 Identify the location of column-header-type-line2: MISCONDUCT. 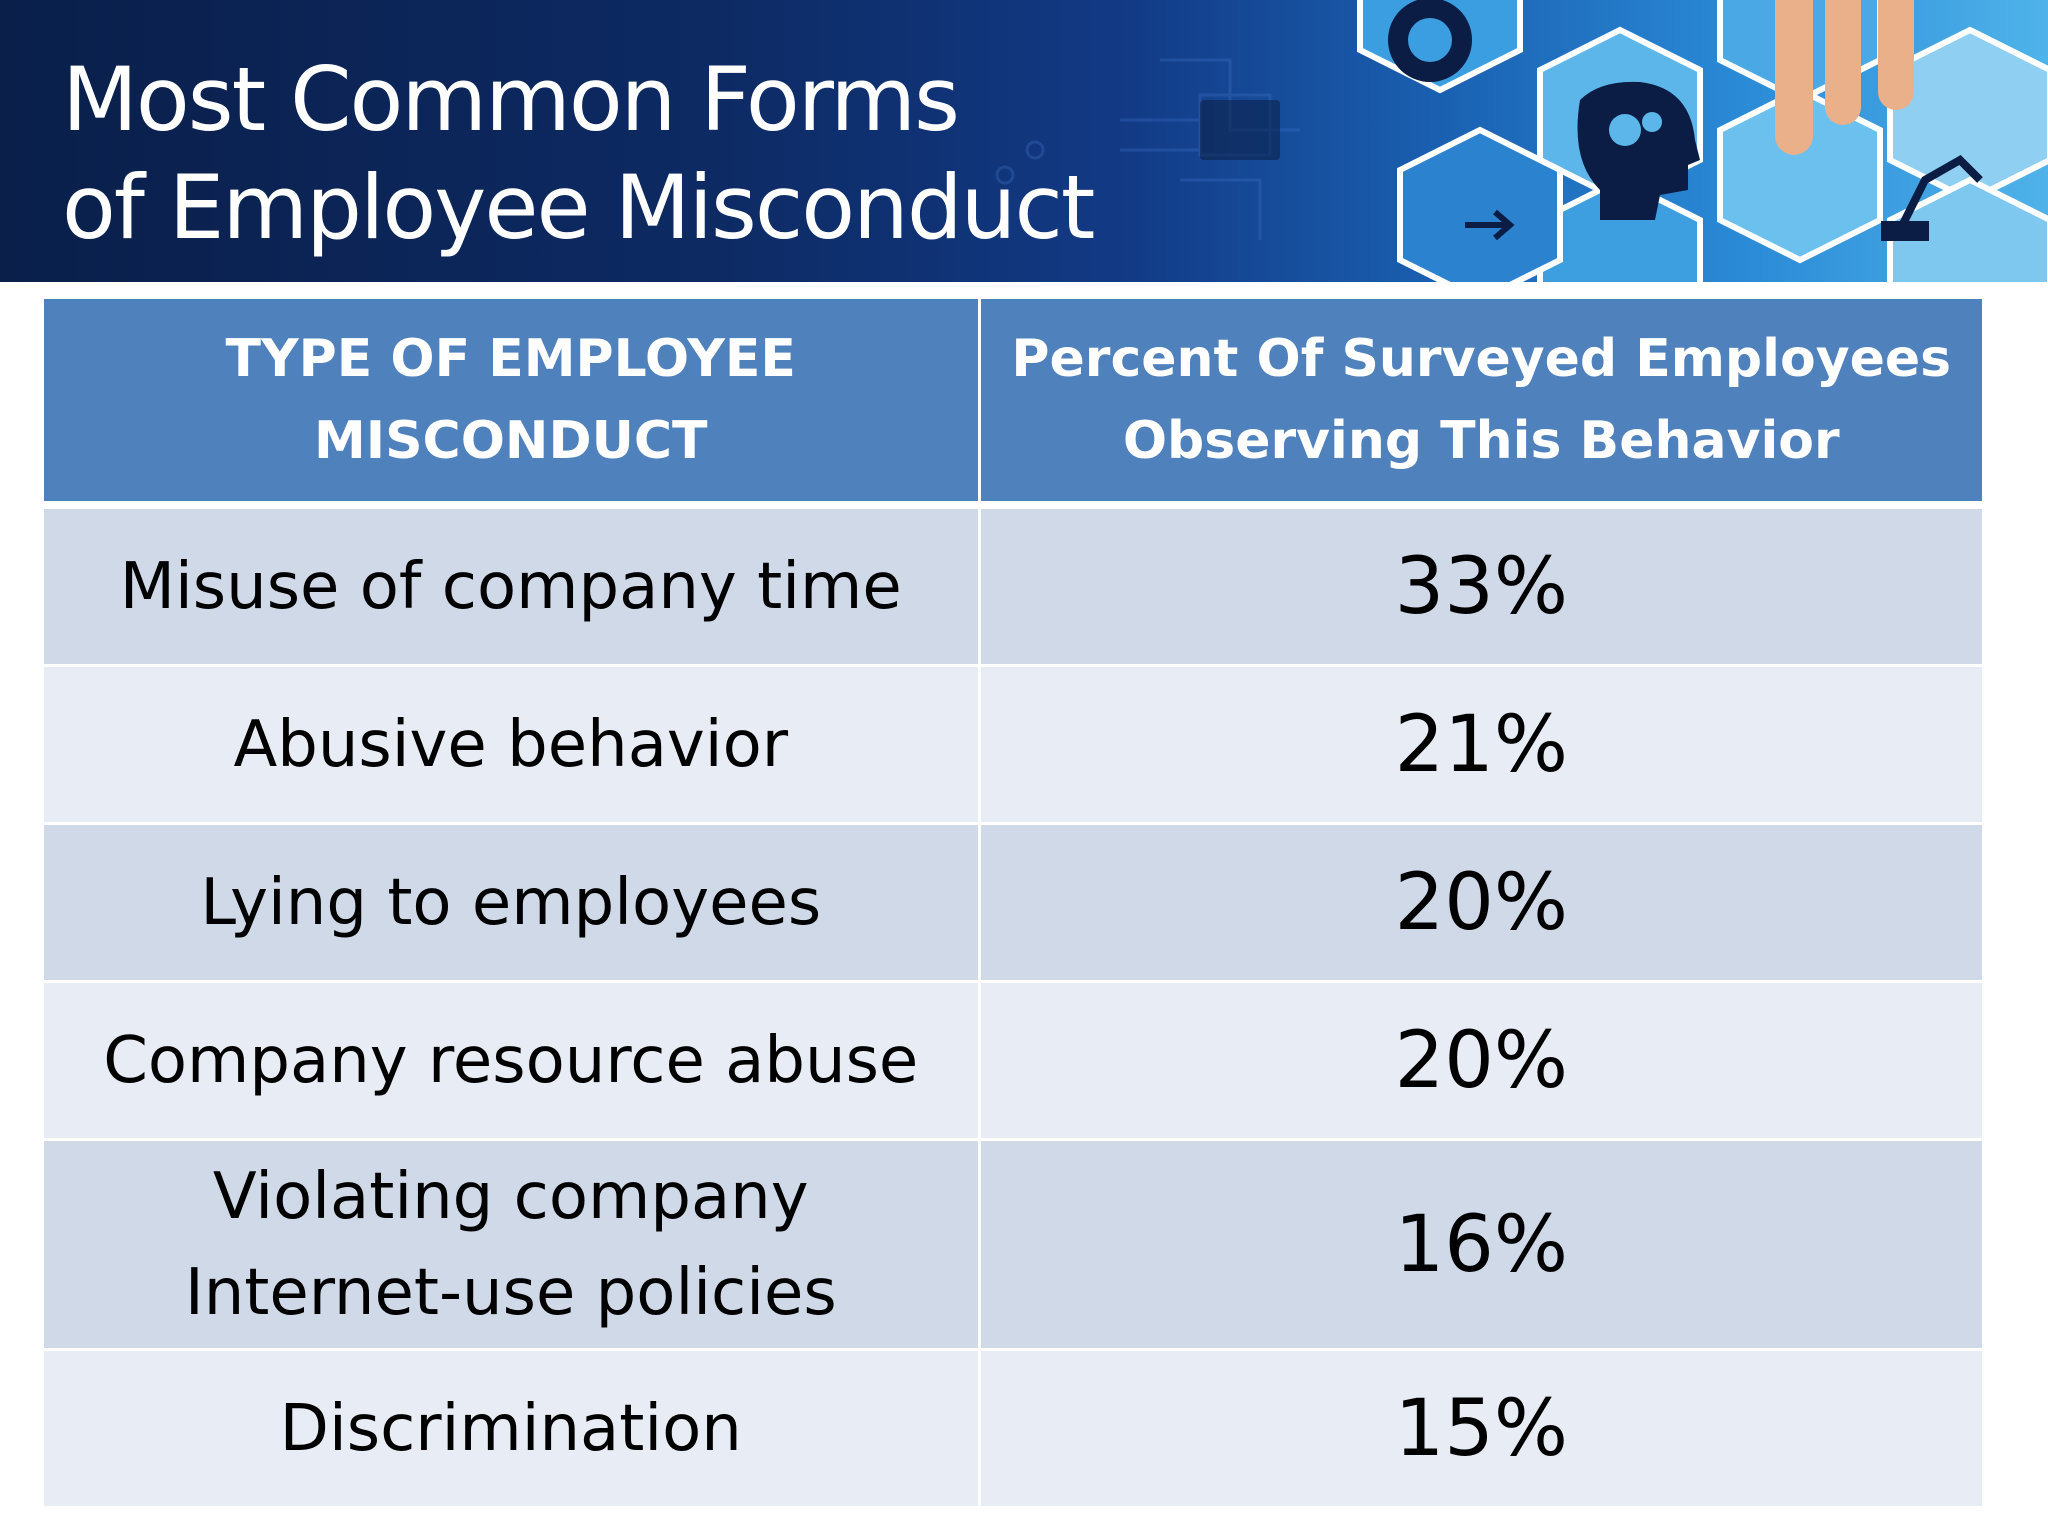
(511, 441).